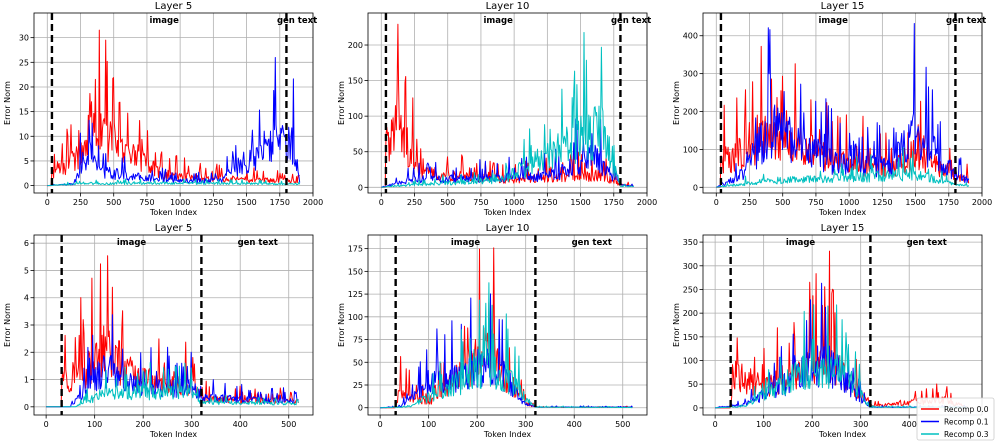 The height and width of the screenshot is (443, 996). What do you see at coordinates (280, 202) in the screenshot?
I see `x-tick-label: 1750` at bounding box center [280, 202].